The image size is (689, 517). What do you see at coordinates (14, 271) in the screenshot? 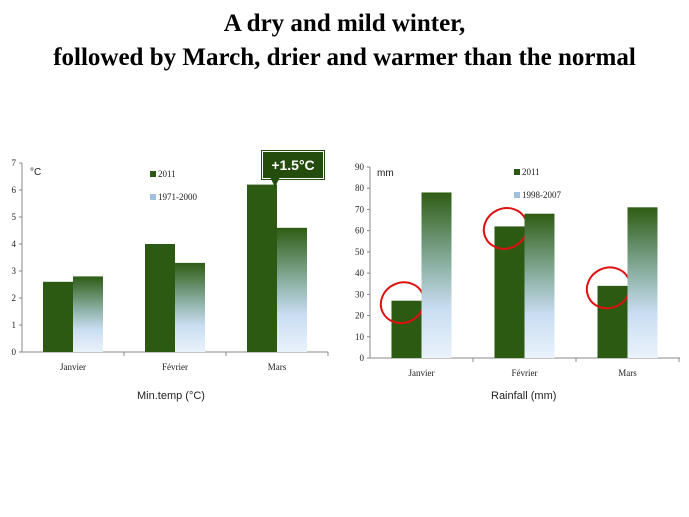
I see `y-tick-label: 3` at bounding box center [14, 271].